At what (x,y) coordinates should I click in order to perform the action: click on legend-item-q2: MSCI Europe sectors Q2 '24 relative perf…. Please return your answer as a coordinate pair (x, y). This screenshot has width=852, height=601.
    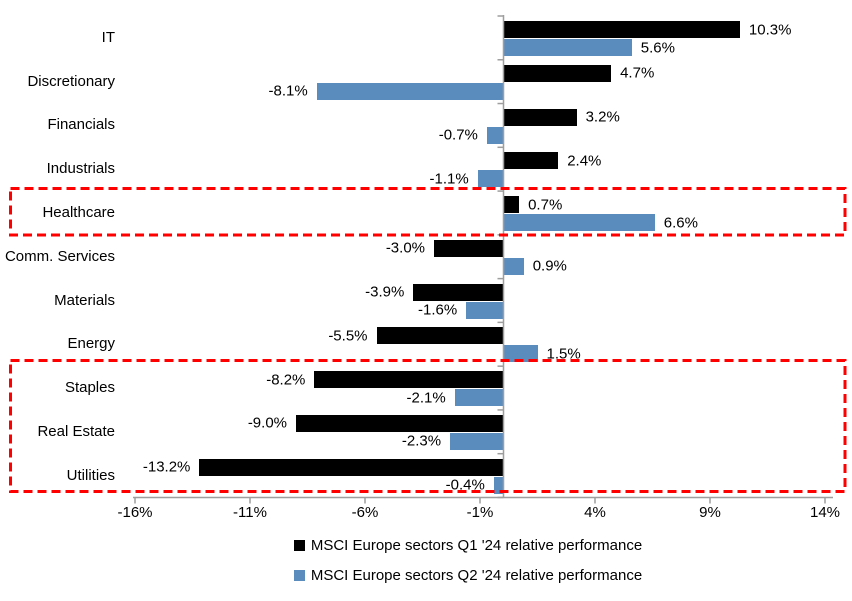
    Looking at the image, I should click on (468, 575).